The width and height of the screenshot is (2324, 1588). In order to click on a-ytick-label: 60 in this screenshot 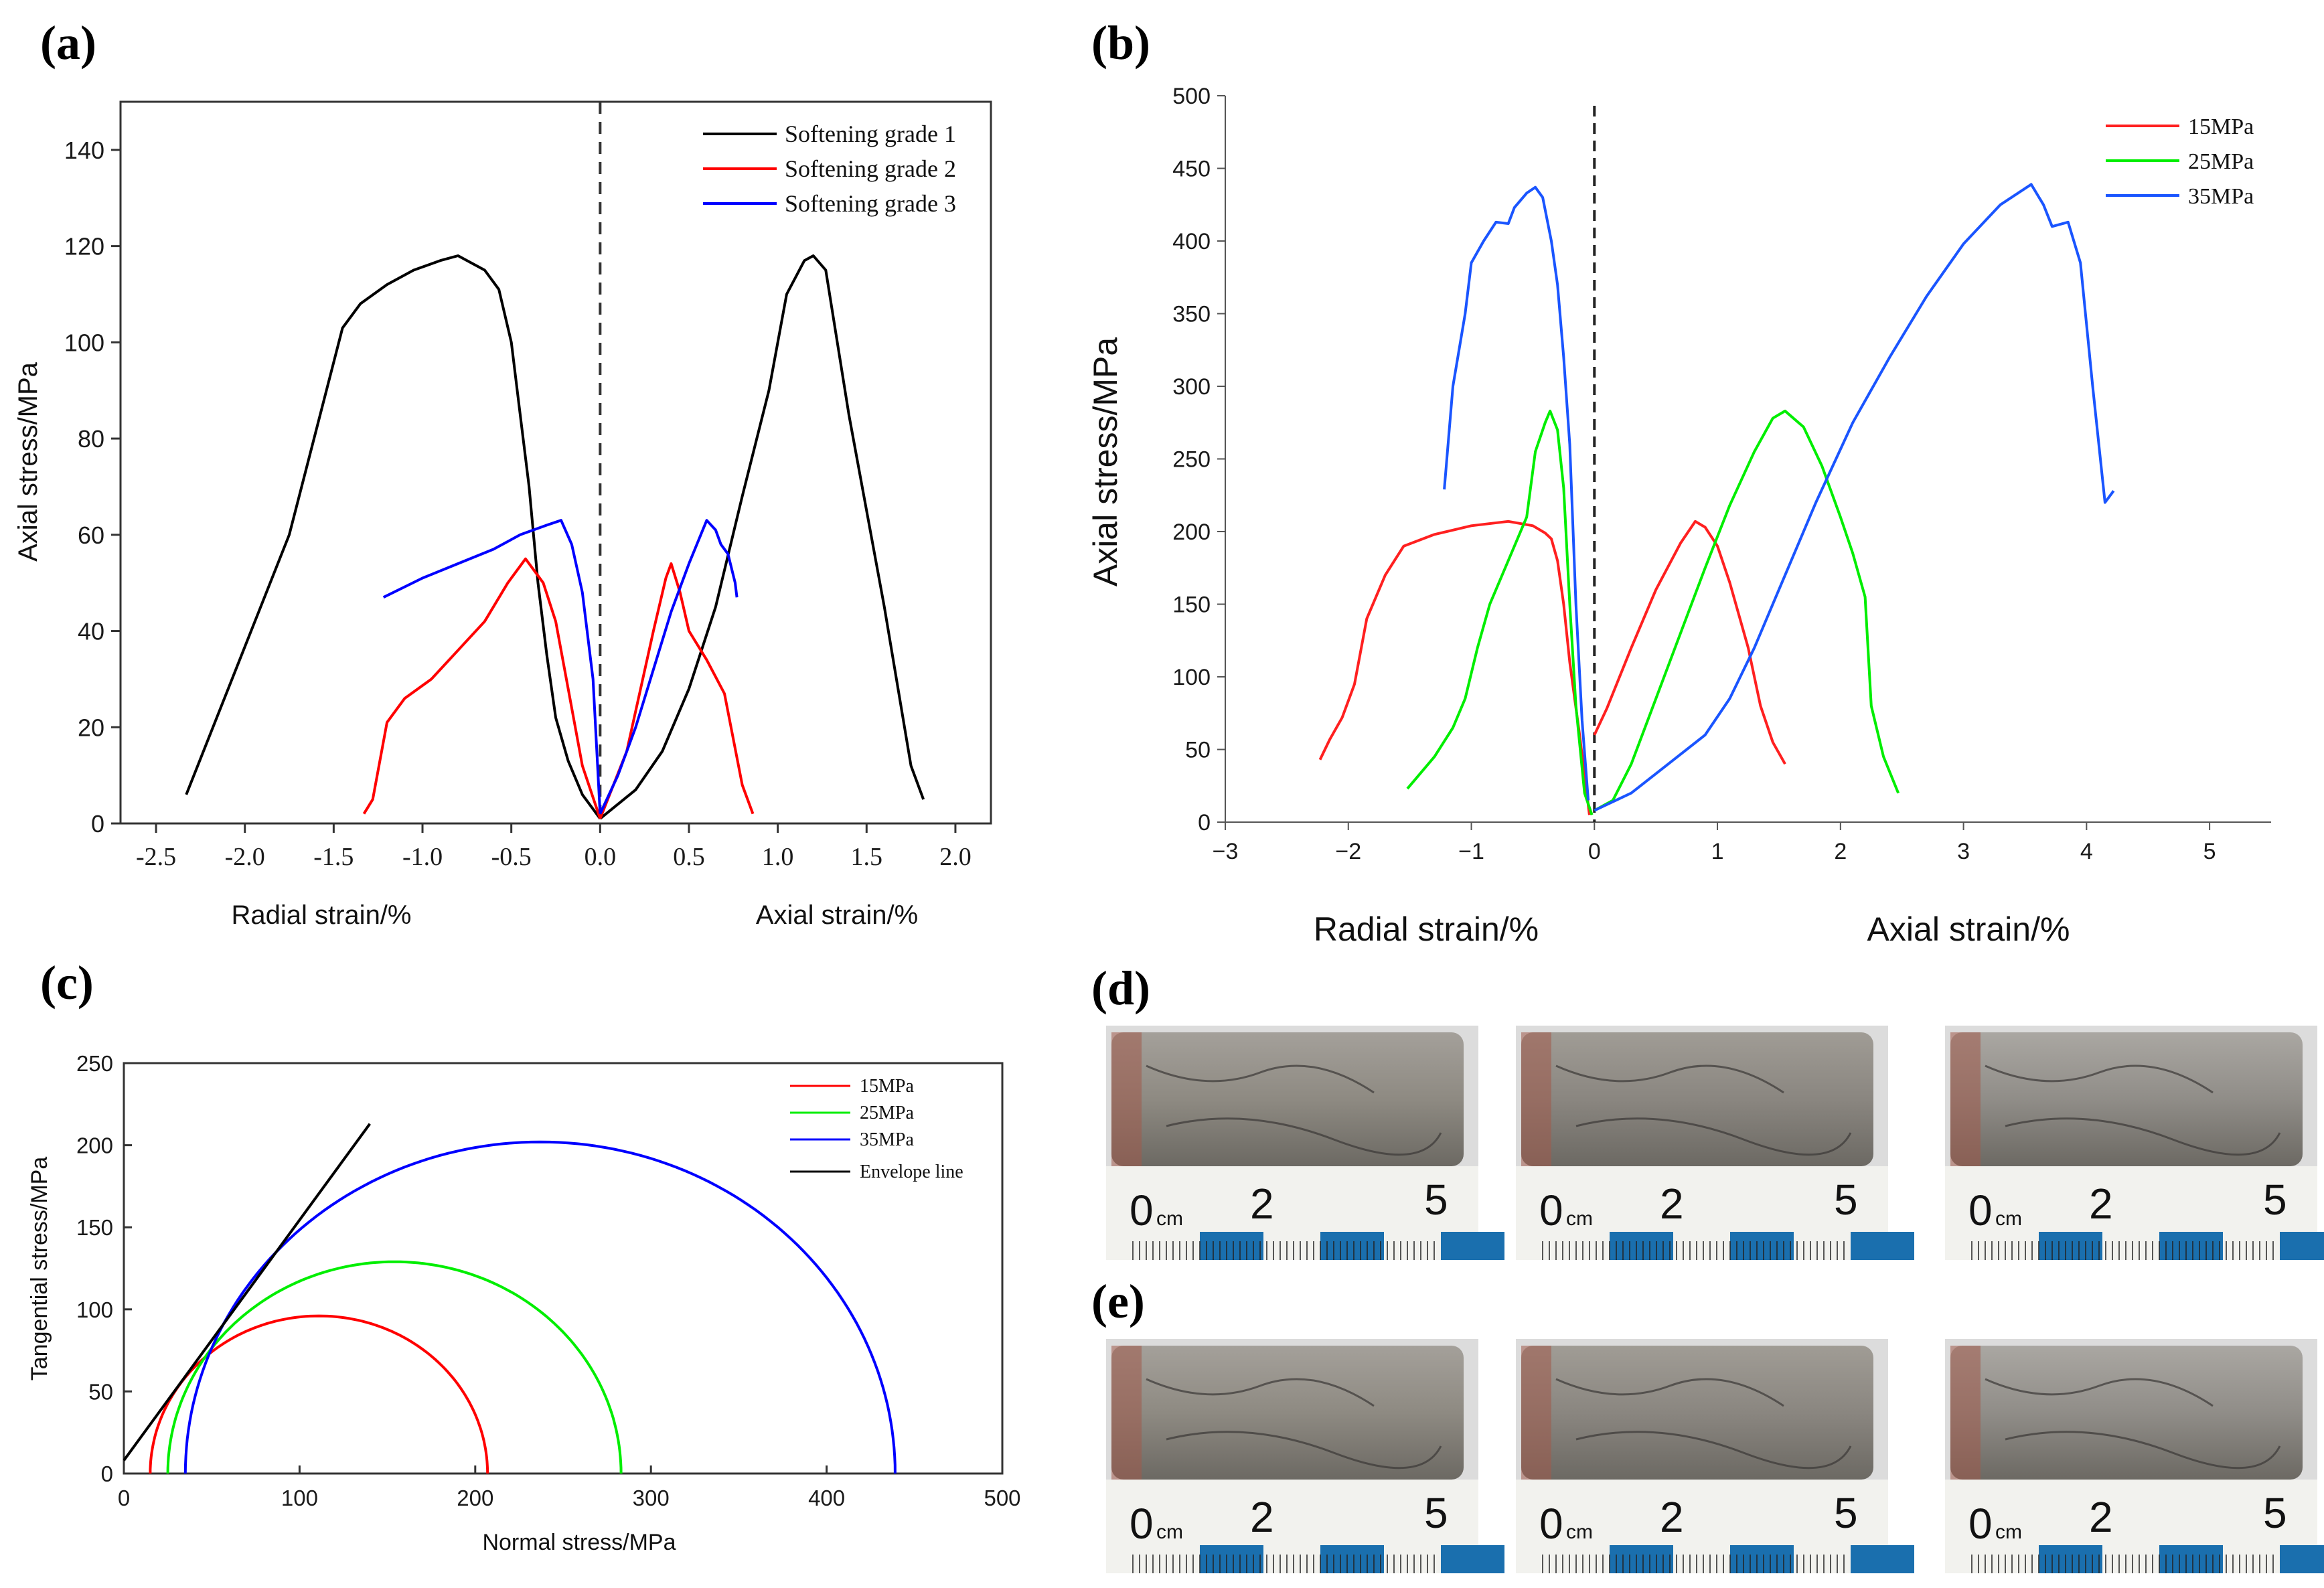, I will do `click(91, 535)`.